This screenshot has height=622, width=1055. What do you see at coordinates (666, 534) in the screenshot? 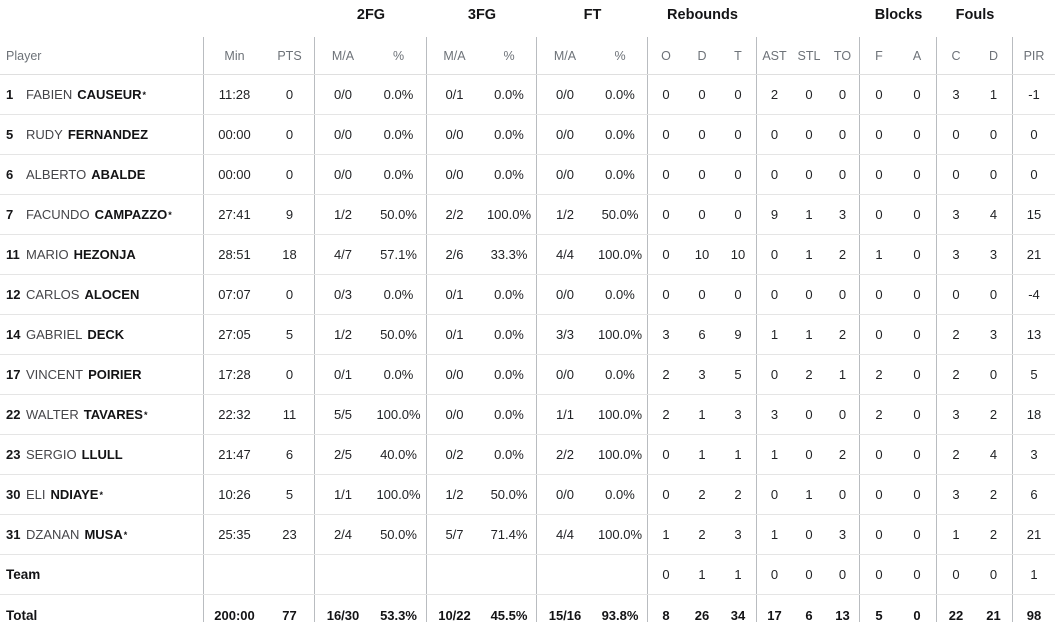
I see `rebounds-offensive-cell: 1` at bounding box center [666, 534].